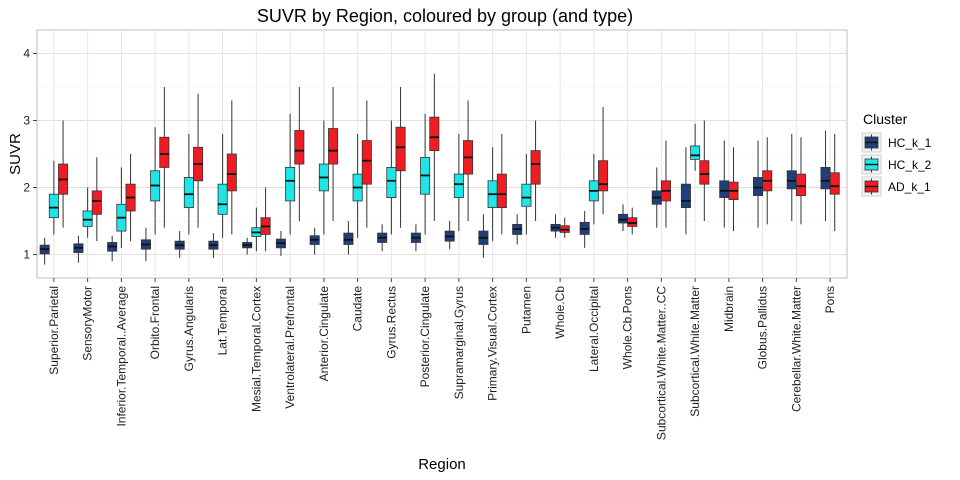 The height and width of the screenshot is (480, 960). What do you see at coordinates (26, 120) in the screenshot?
I see `y-tick-label: 3` at bounding box center [26, 120].